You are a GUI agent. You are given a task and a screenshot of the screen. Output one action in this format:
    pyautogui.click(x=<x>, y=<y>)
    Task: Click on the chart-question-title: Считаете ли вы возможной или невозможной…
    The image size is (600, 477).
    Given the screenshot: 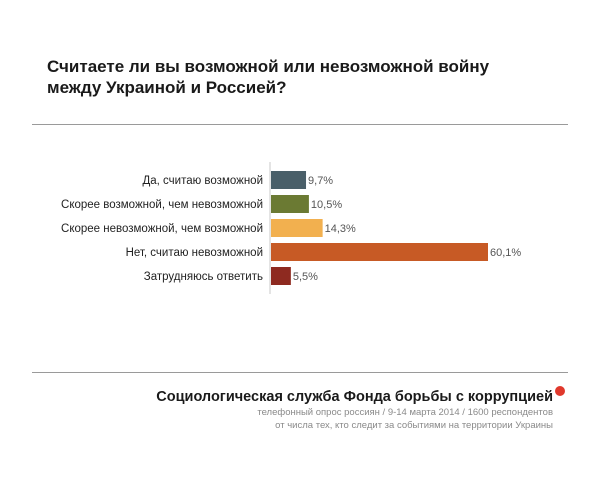 What is the action you would take?
    pyautogui.click(x=268, y=77)
    